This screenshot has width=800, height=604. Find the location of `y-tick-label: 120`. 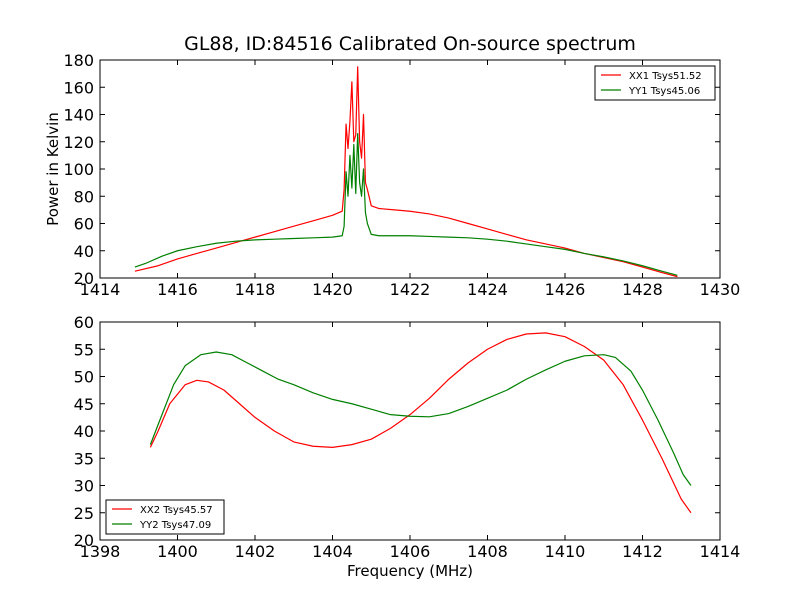

y-tick-label: 120 is located at coordinates (78, 142).